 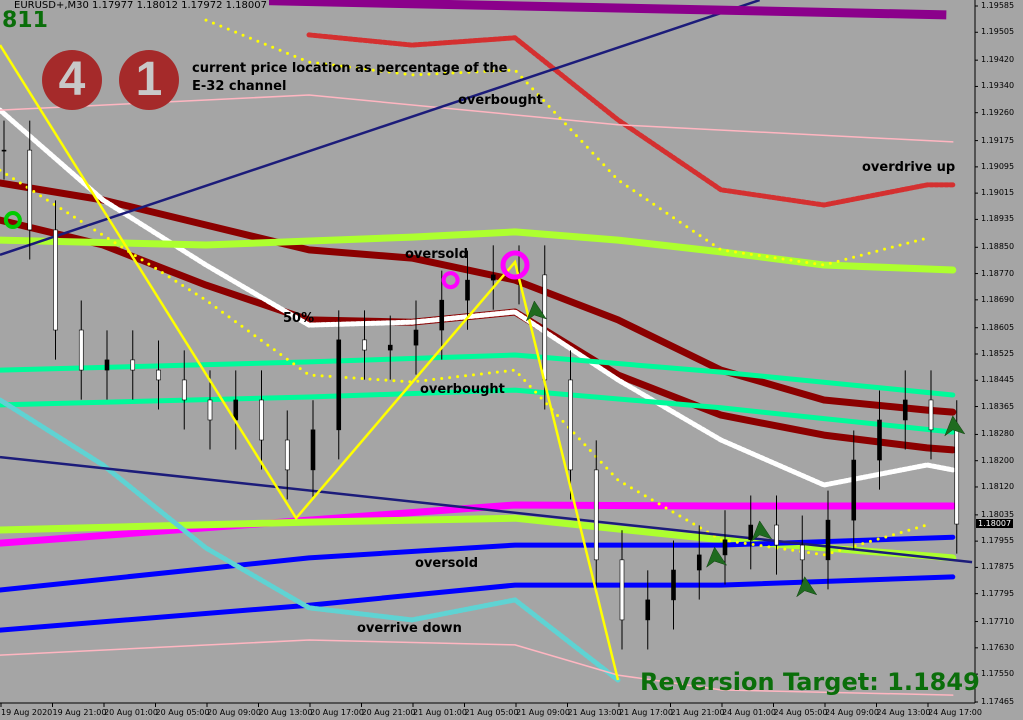 What do you see at coordinates (998, 193) in the screenshot?
I see `price-tick-label: 1.19015` at bounding box center [998, 193].